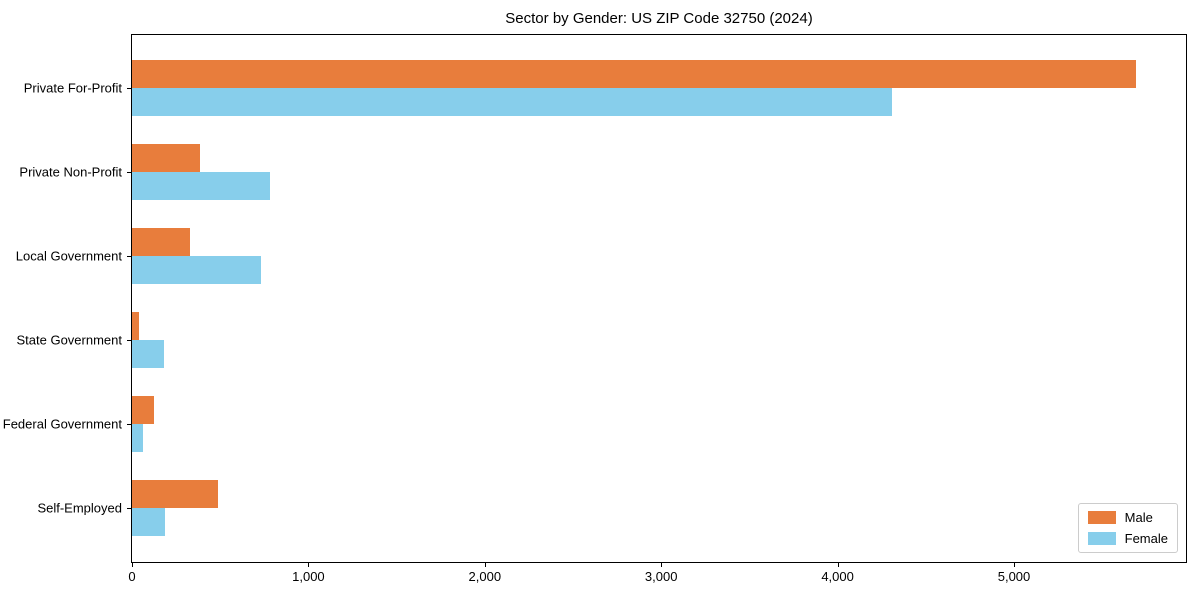 The width and height of the screenshot is (1200, 600). What do you see at coordinates (485, 576) in the screenshot?
I see `x-tick-label: 2,000` at bounding box center [485, 576].